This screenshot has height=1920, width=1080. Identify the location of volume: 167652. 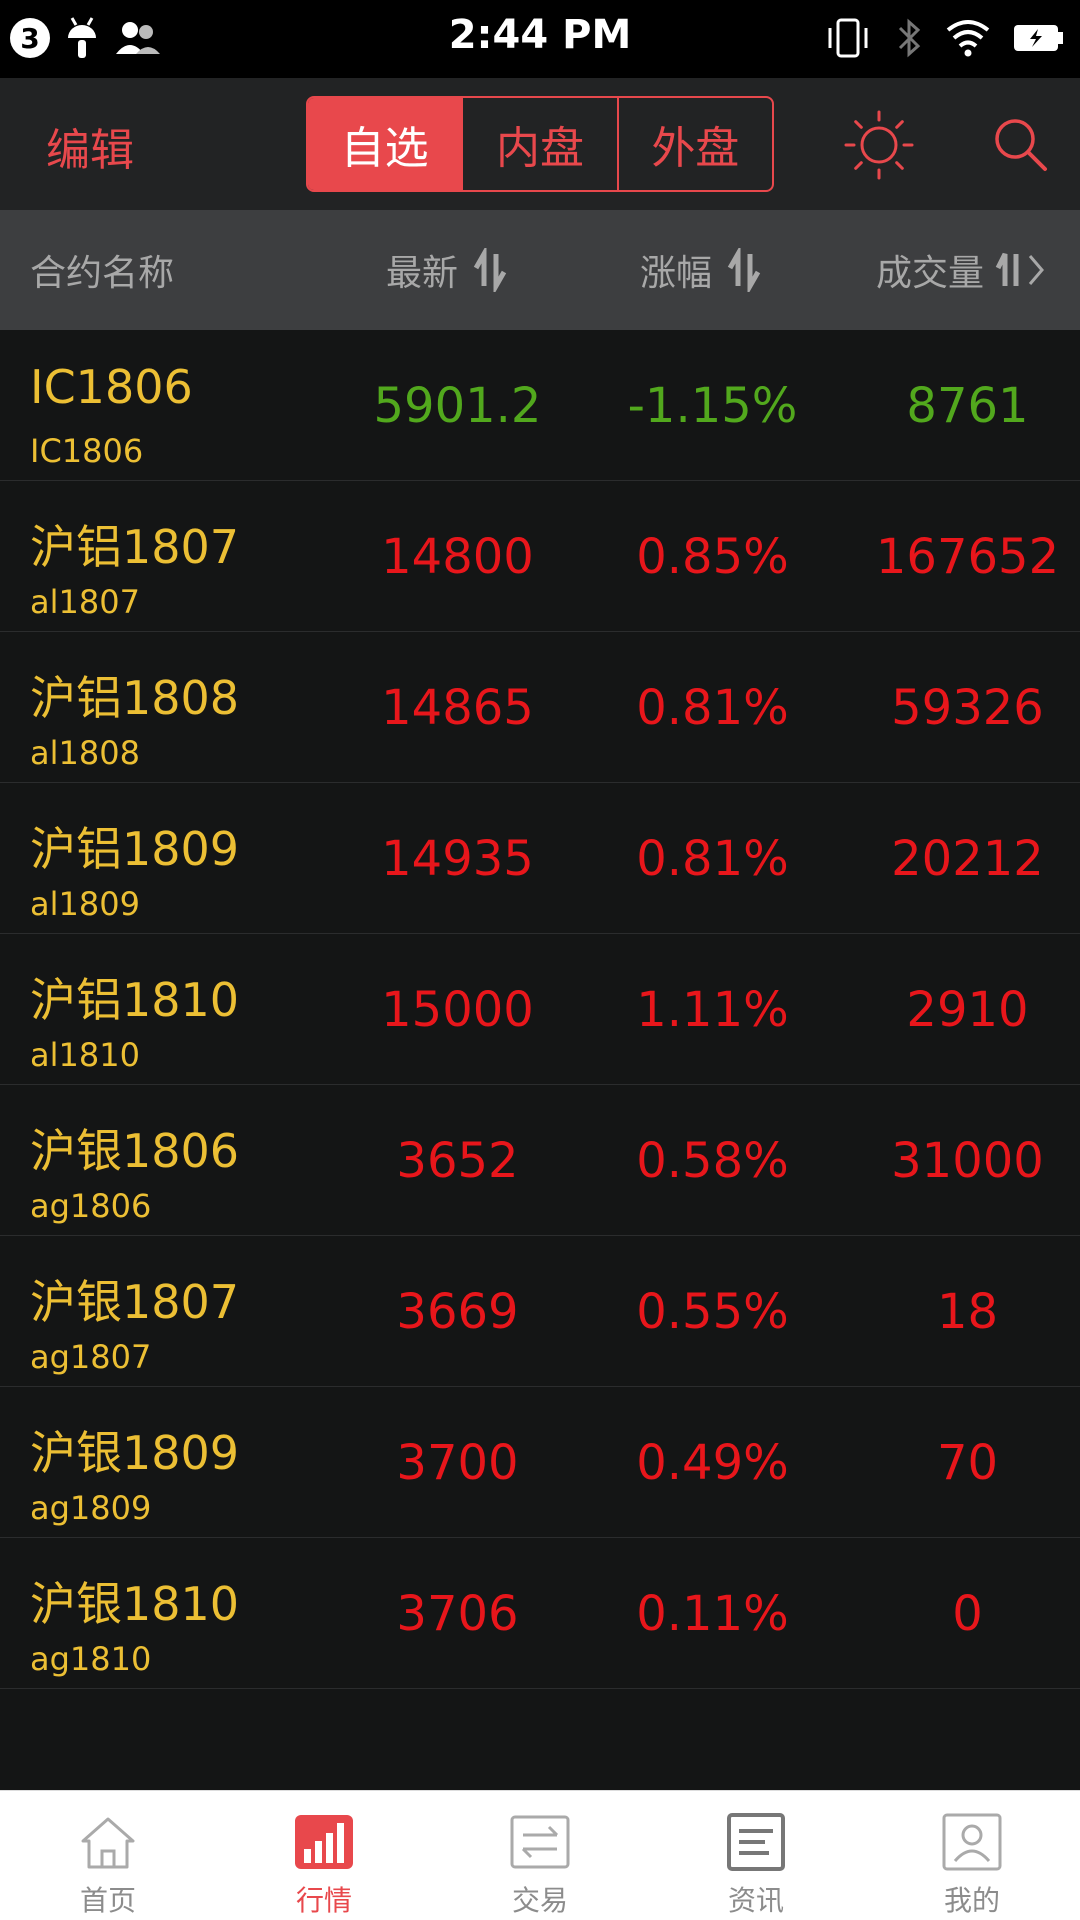
(967, 556).